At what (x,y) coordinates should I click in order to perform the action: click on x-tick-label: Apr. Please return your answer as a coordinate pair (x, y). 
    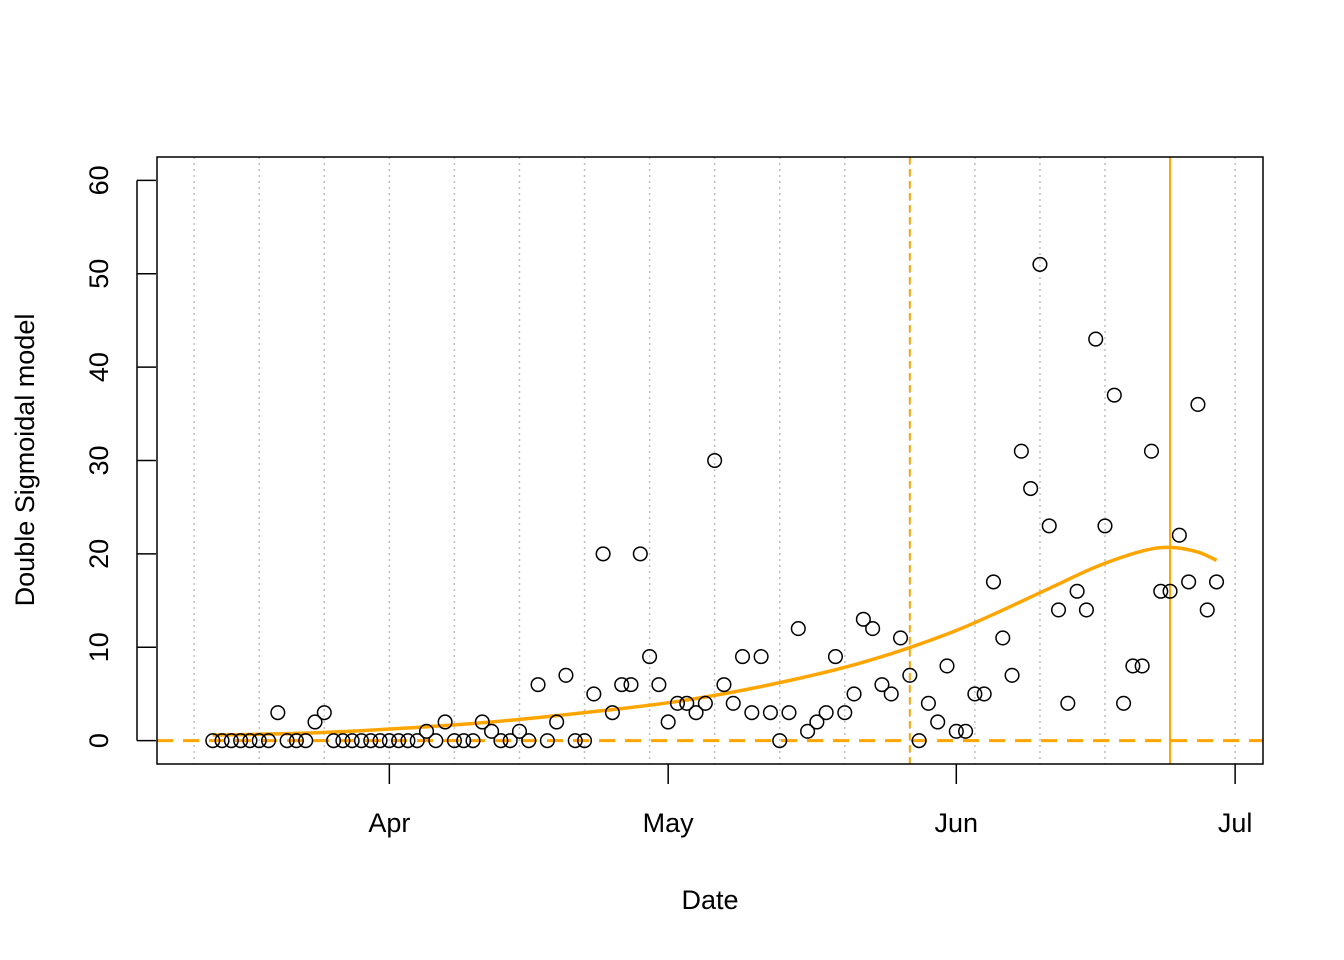
    Looking at the image, I should click on (389, 823).